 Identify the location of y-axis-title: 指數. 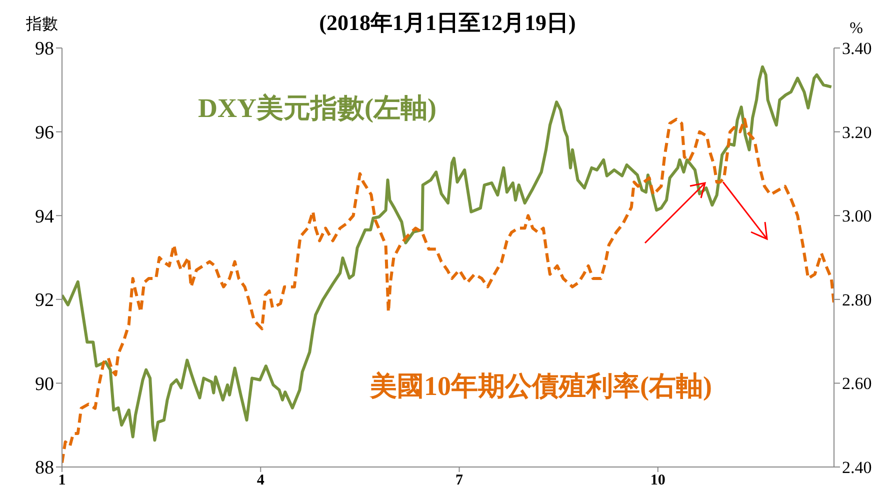
(42, 25).